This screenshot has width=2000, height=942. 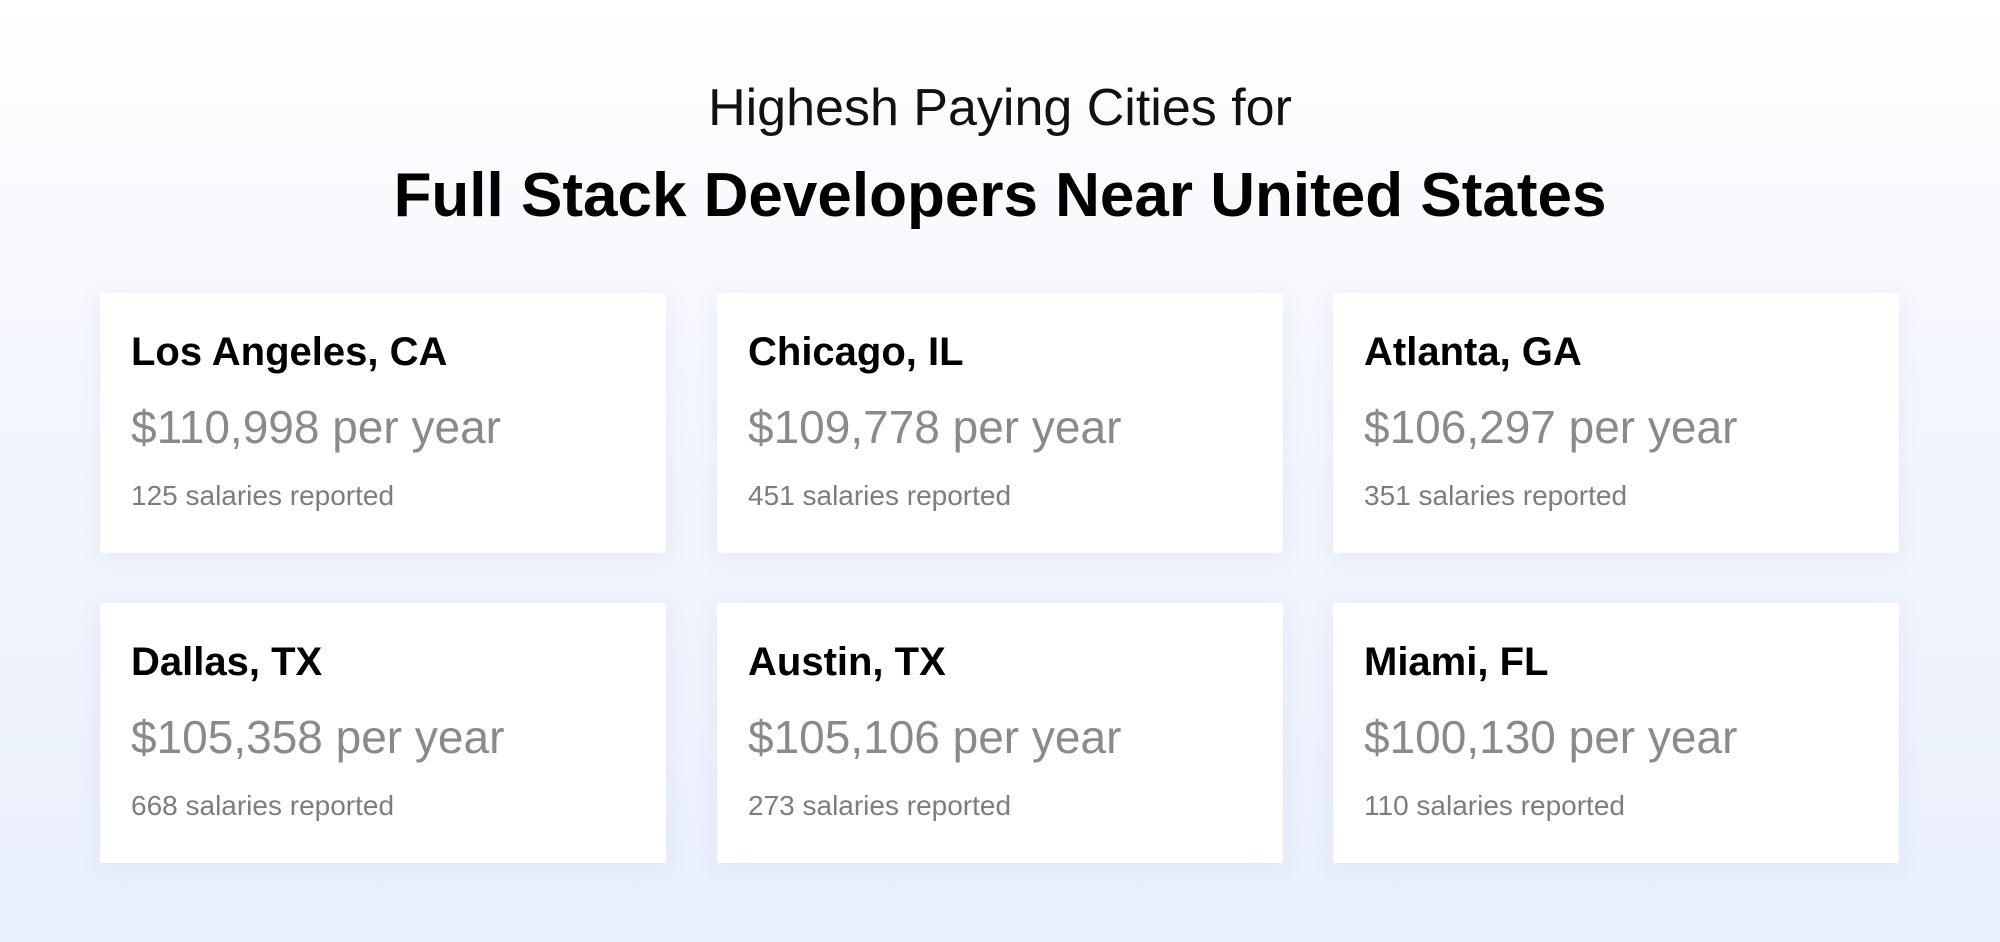 I want to click on city-name: Los Angeles, CA, so click(x=289, y=352).